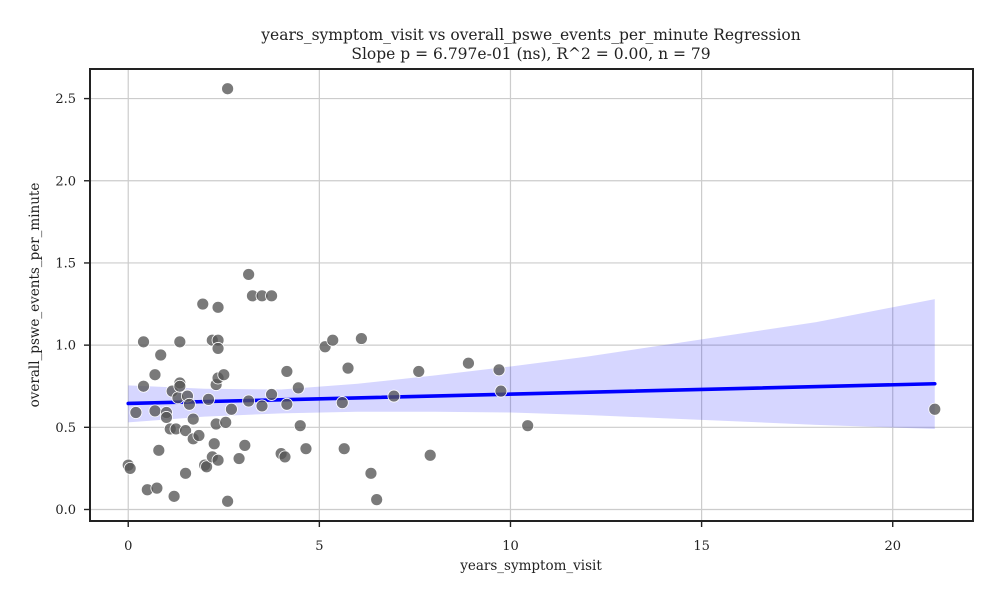 Image resolution: width=1000 pixels, height=600 pixels. What do you see at coordinates (65, 428) in the screenshot?
I see `y-tick-label: 0.5` at bounding box center [65, 428].